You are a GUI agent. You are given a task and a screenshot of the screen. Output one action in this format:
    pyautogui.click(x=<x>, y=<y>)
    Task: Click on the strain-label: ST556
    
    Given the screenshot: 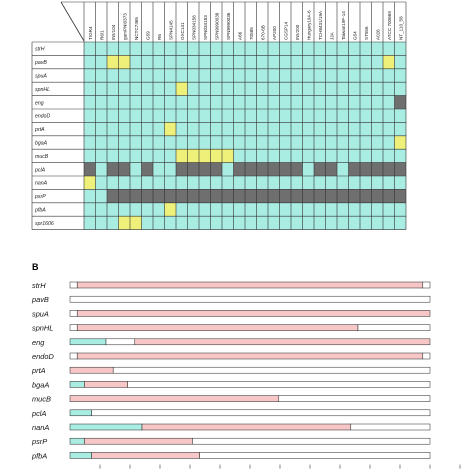 What is the action you would take?
    pyautogui.click(x=366, y=33)
    